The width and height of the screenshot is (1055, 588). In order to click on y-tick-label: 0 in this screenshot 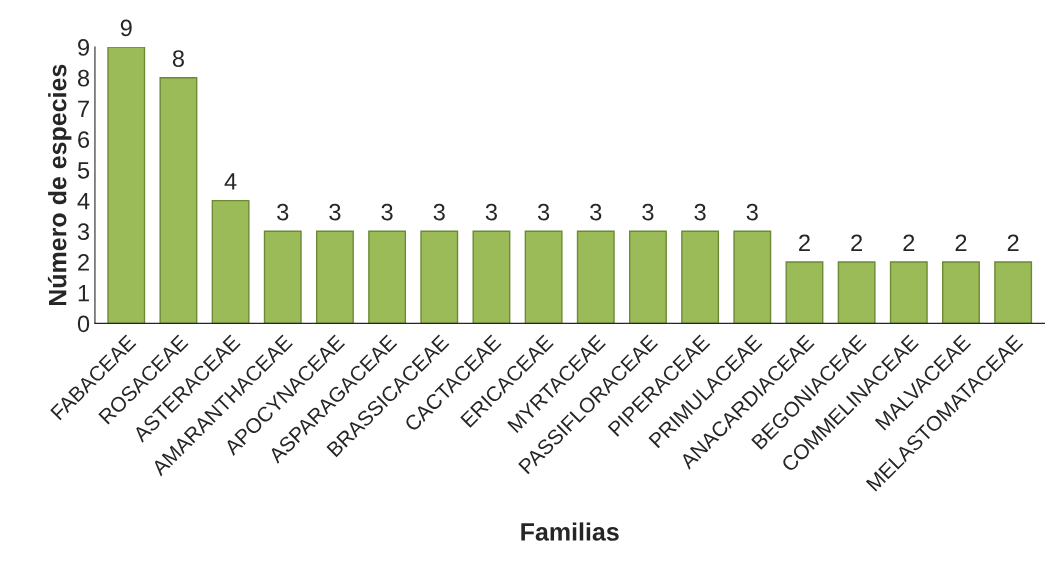, I will do `click(83, 324)`.